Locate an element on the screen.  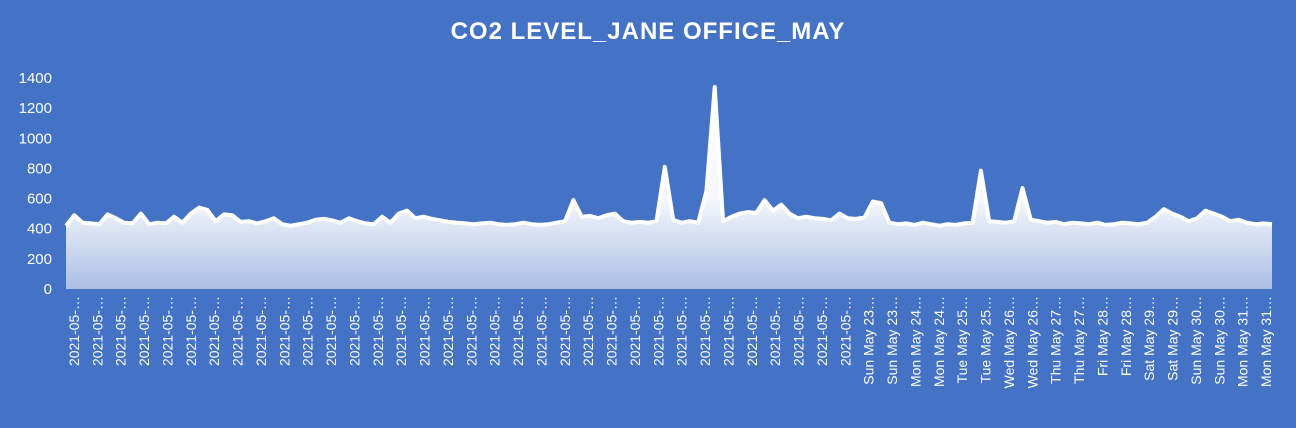
chart-title: CO2 LEVEL_JANE OFFICE_MAY is located at coordinates (648, 31).